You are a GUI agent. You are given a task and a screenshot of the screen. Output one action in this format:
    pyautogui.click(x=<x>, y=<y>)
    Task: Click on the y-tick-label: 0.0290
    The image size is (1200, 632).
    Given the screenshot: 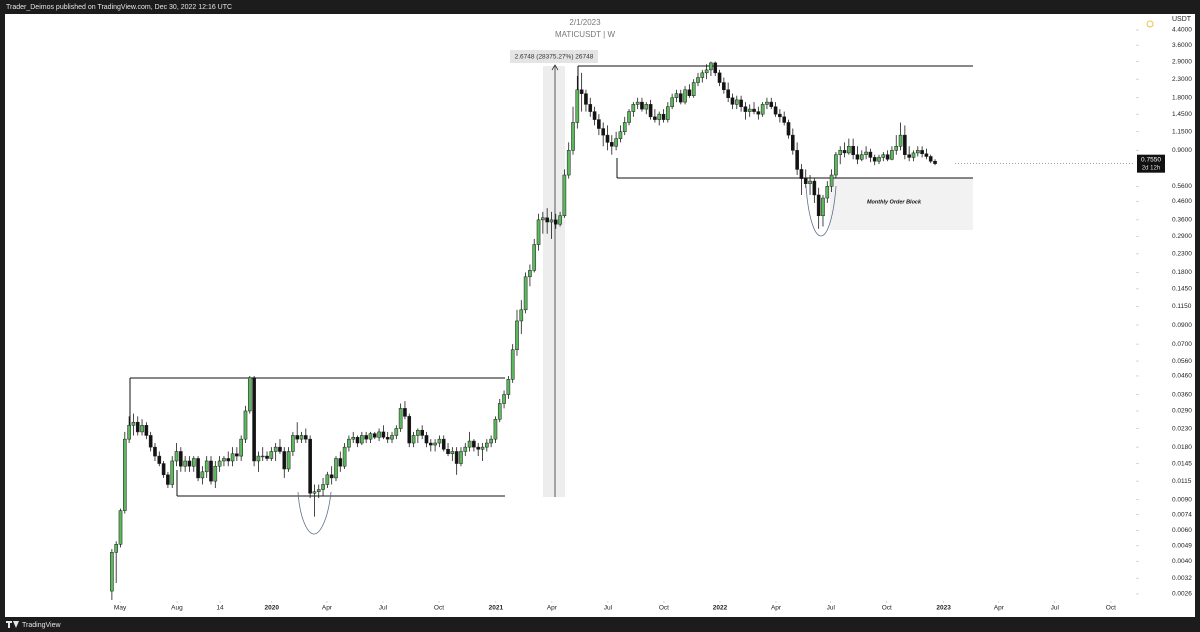 What is the action you would take?
    pyautogui.click(x=1182, y=411)
    